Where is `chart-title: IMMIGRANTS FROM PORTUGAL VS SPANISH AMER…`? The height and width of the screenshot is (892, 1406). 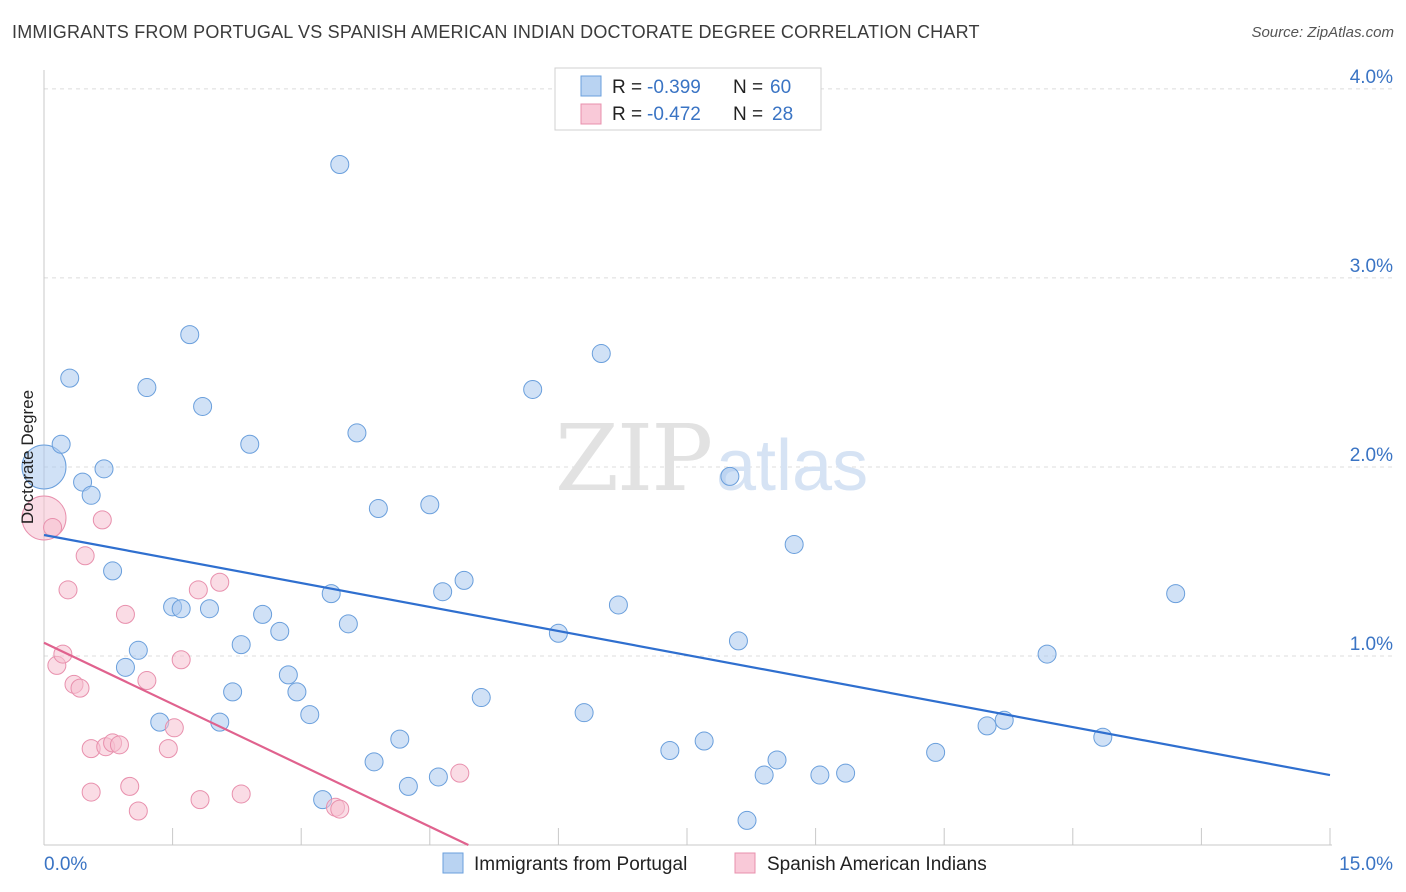 chart-title: IMMIGRANTS FROM PORTUGAL VS SPANISH AMER… is located at coordinates (496, 32).